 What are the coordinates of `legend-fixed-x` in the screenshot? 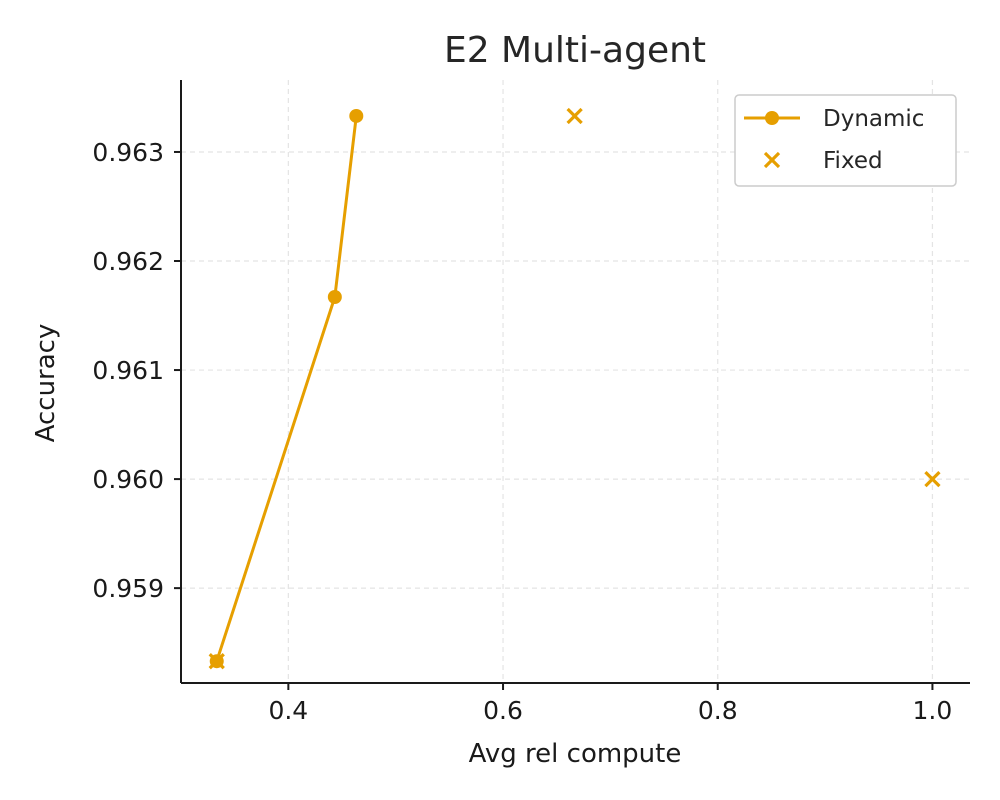 It's located at (772, 160).